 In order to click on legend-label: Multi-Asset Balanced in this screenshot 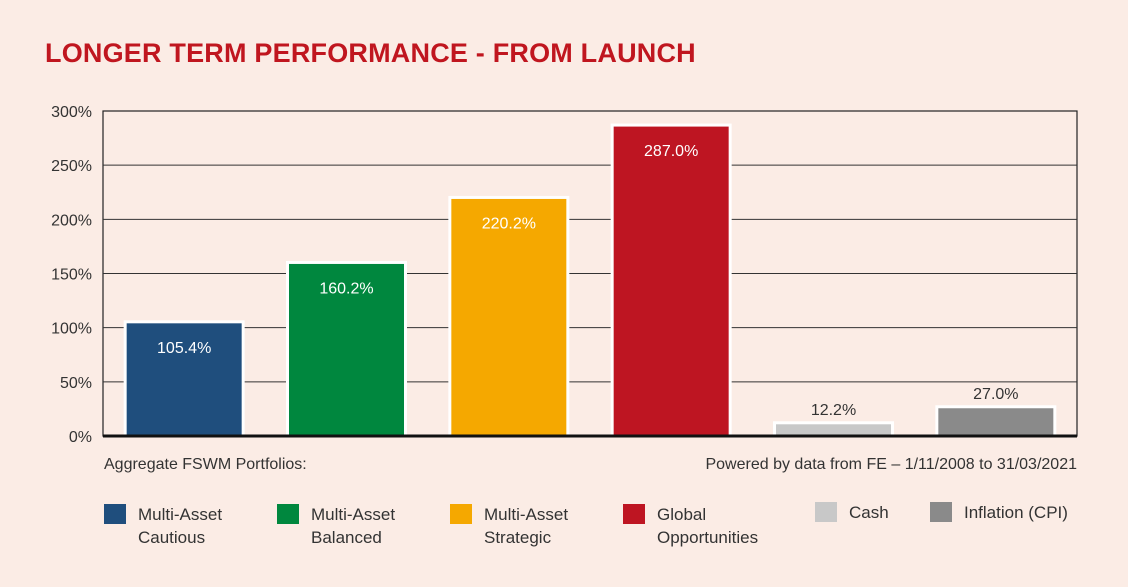, I will do `click(353, 526)`.